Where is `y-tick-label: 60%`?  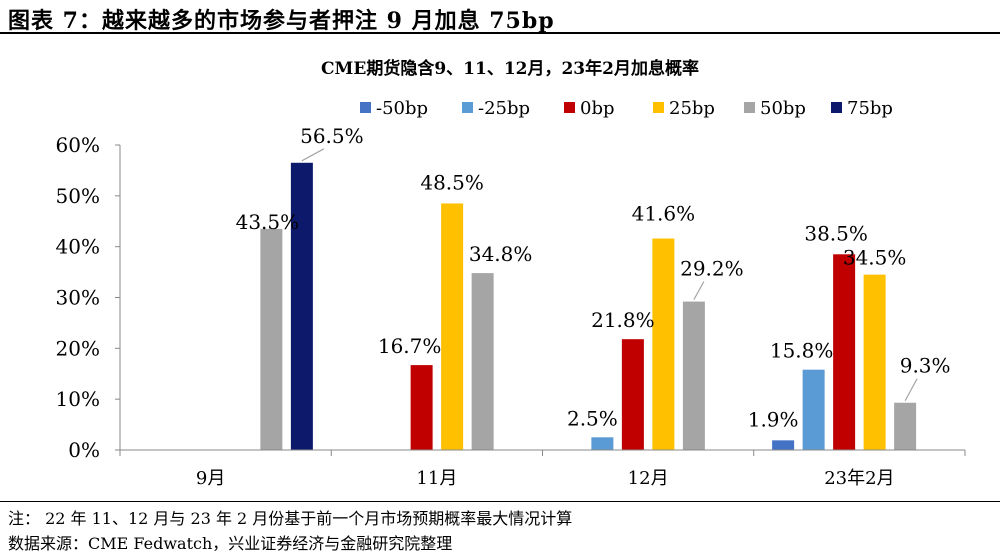 y-tick-label: 60% is located at coordinates (78, 145).